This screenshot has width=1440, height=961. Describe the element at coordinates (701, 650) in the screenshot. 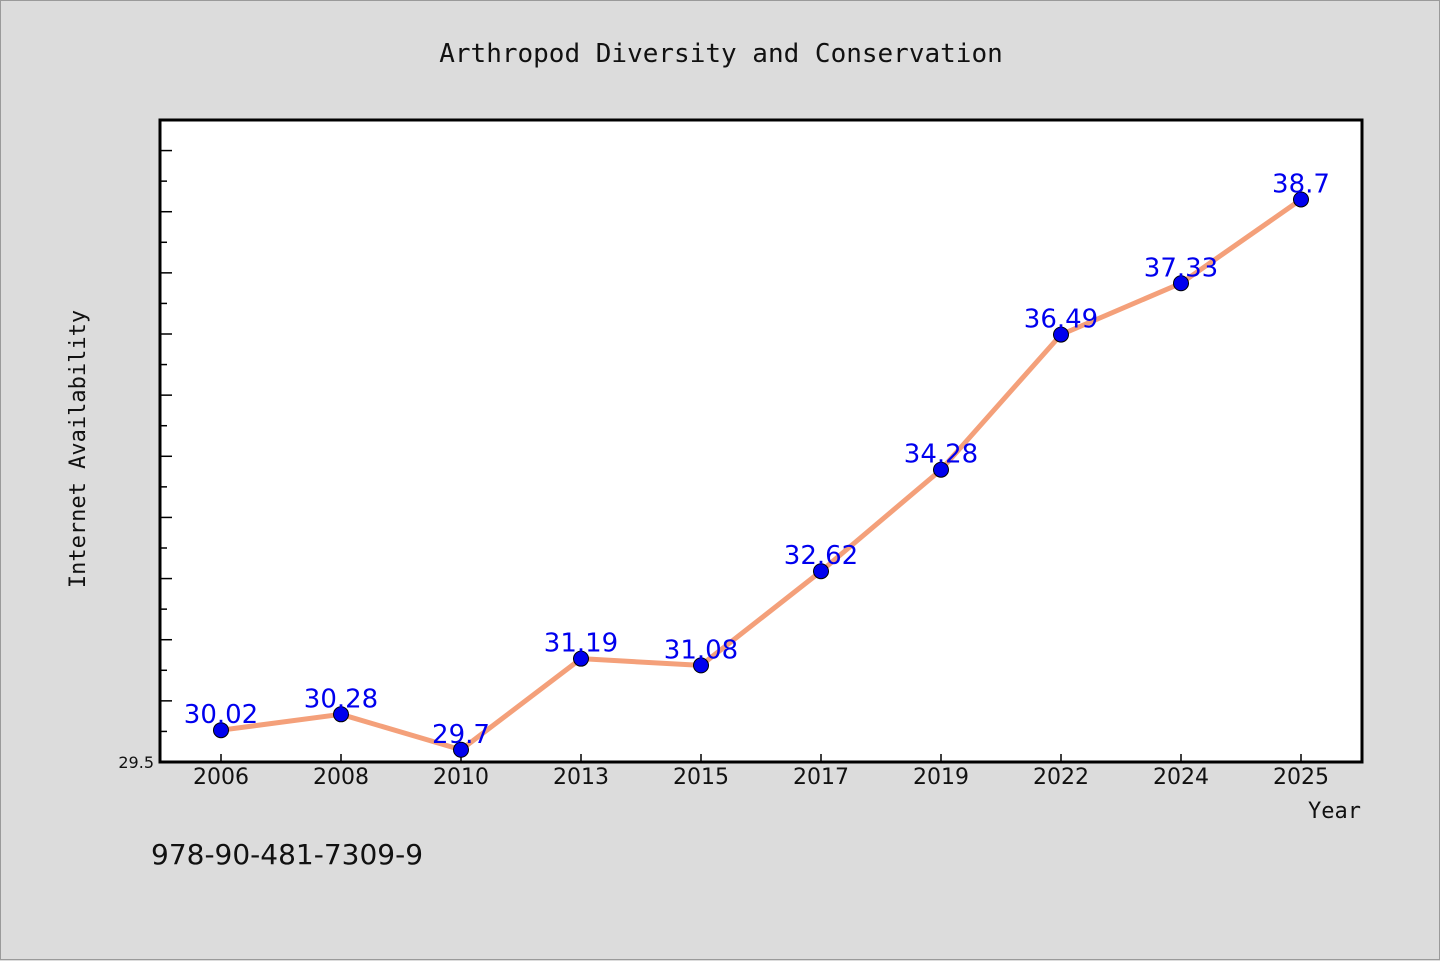

I see `data-label: 31.08` at that location.